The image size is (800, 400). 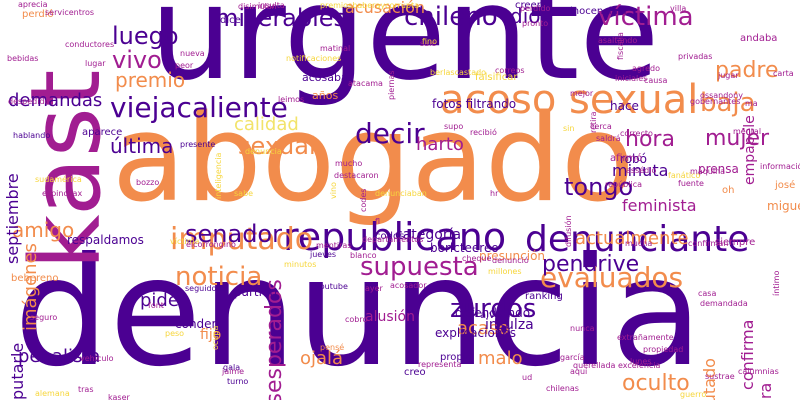 I want to click on cloud-word: difusión, so click(x=568, y=231).